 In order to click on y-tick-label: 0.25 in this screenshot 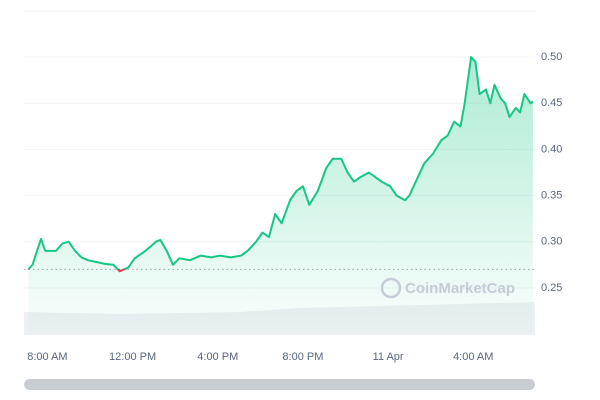, I will do `click(551, 288)`.